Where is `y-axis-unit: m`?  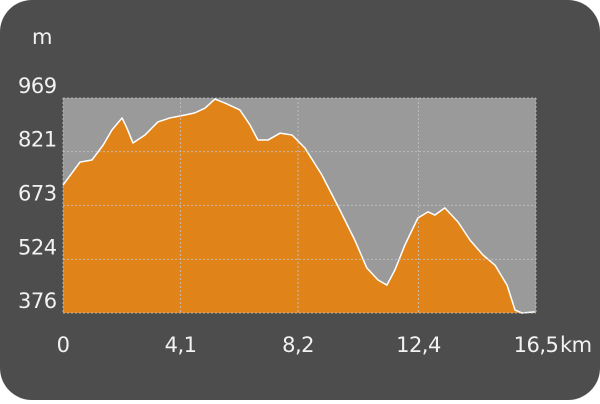
y-axis-unit: m is located at coordinates (42, 37).